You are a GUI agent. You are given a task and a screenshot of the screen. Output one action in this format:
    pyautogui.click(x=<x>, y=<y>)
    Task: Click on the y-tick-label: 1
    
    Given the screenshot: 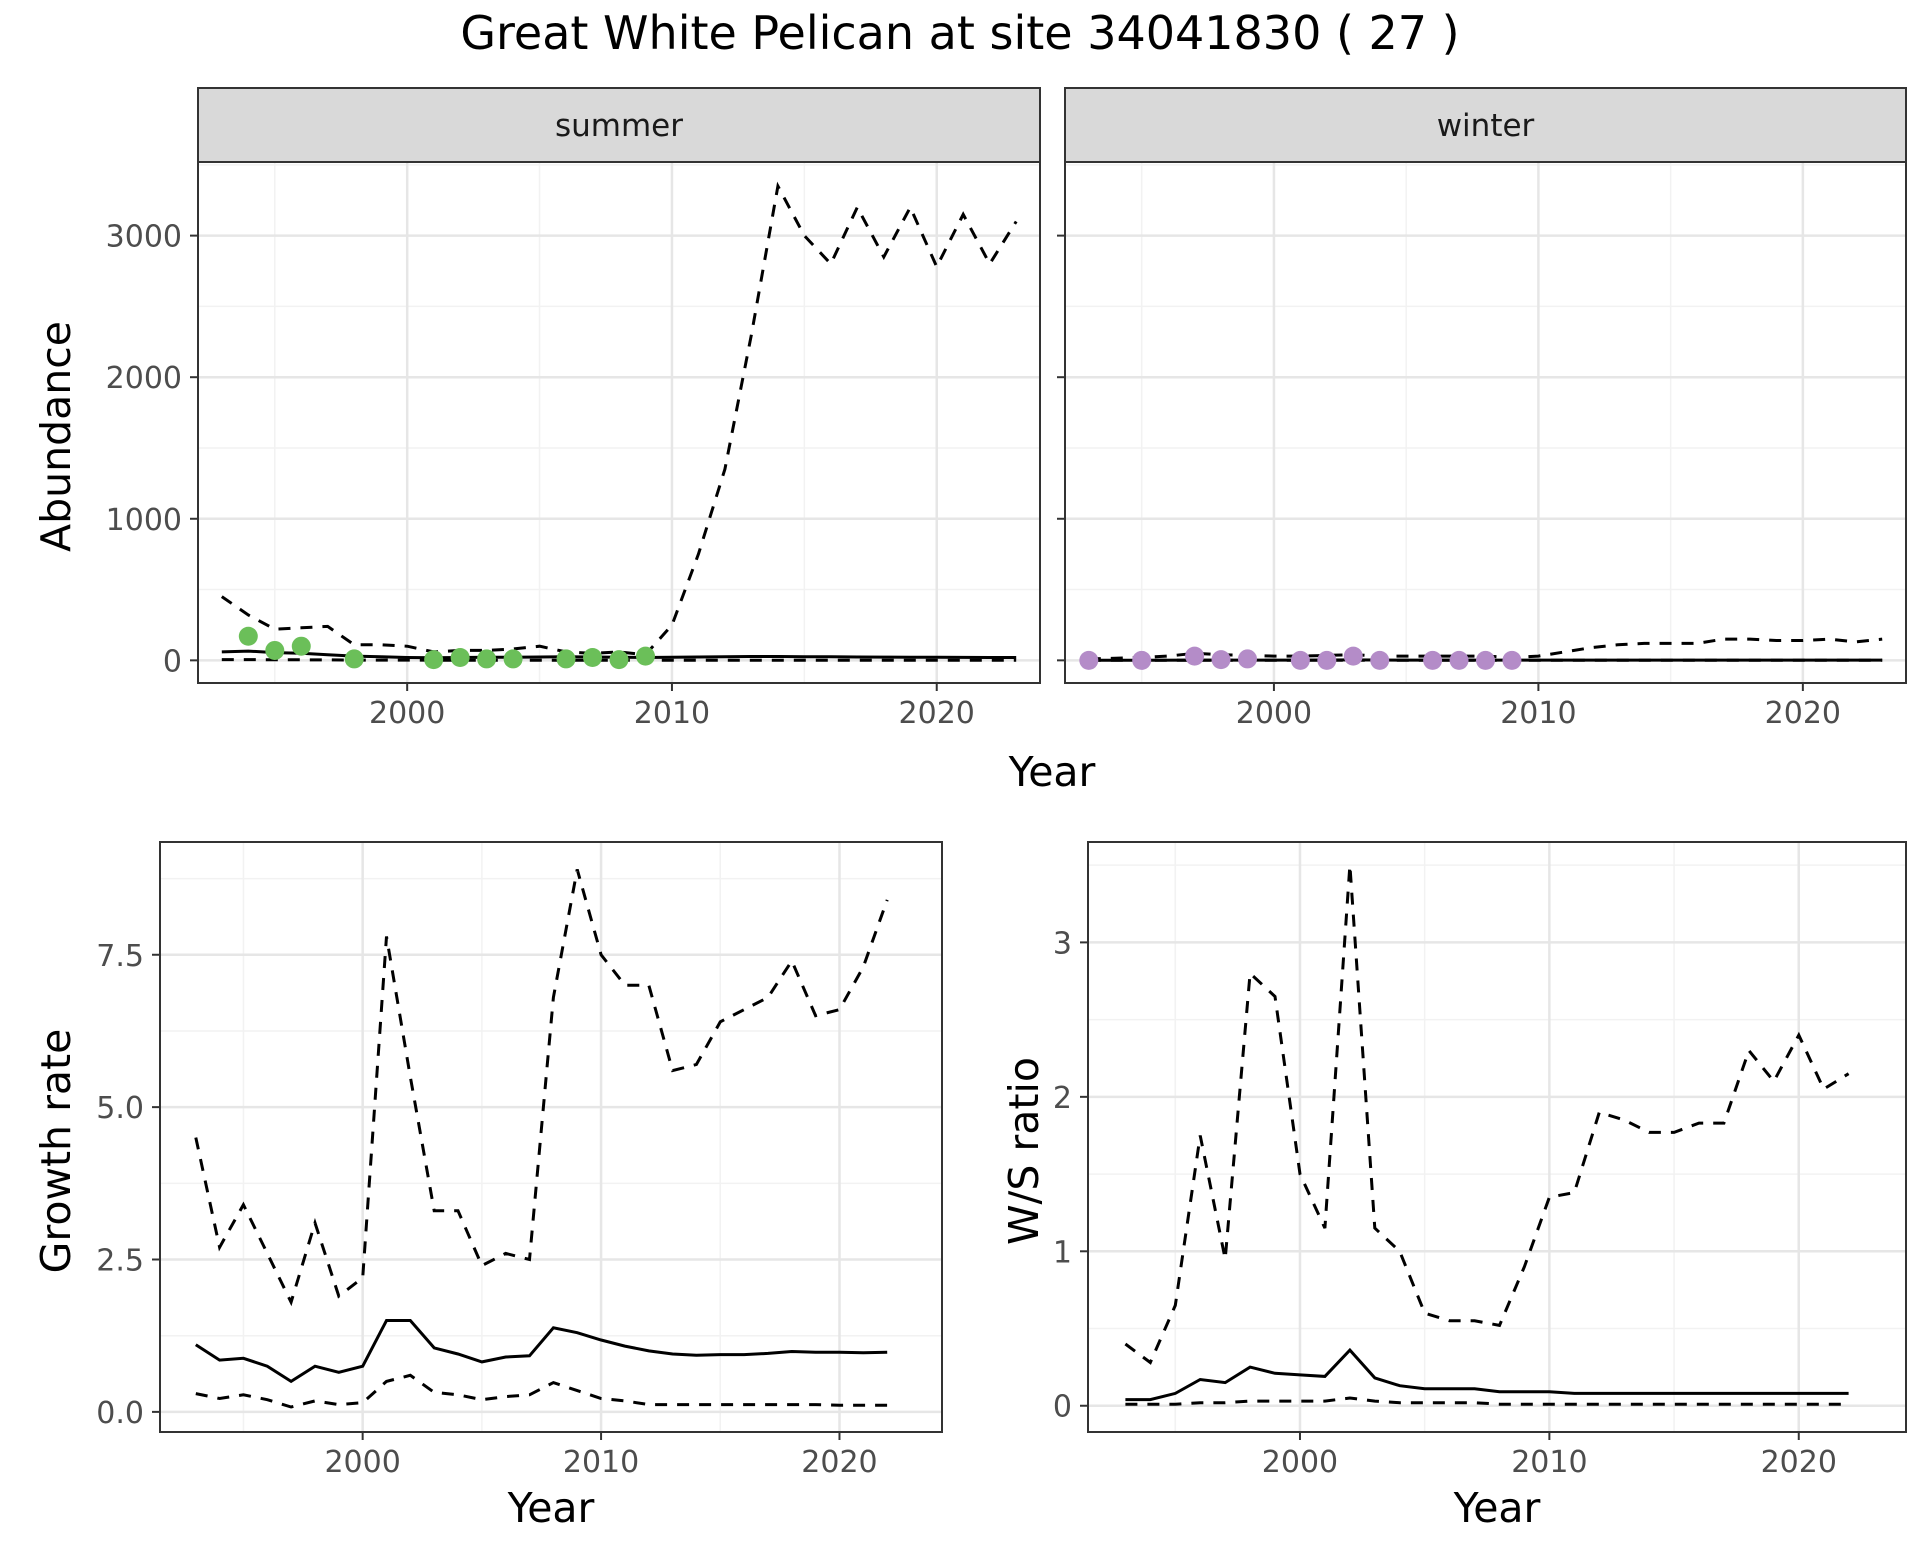 What is the action you would take?
    pyautogui.click(x=1062, y=1252)
    